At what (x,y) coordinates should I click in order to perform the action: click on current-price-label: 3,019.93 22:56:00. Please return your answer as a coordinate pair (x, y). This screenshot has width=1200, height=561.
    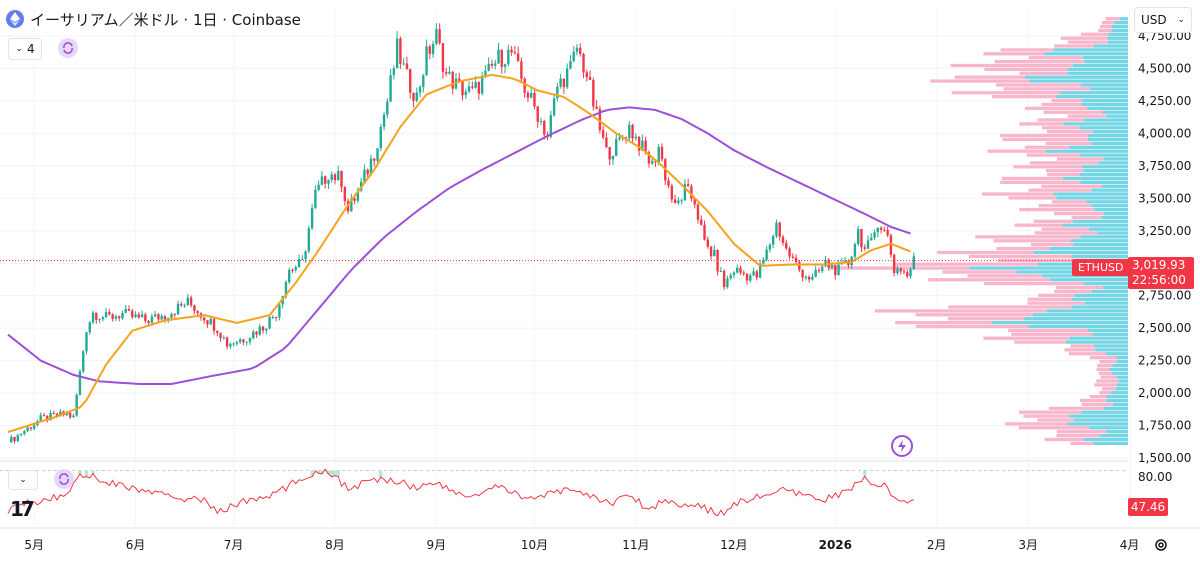
    Looking at the image, I should click on (1161, 273).